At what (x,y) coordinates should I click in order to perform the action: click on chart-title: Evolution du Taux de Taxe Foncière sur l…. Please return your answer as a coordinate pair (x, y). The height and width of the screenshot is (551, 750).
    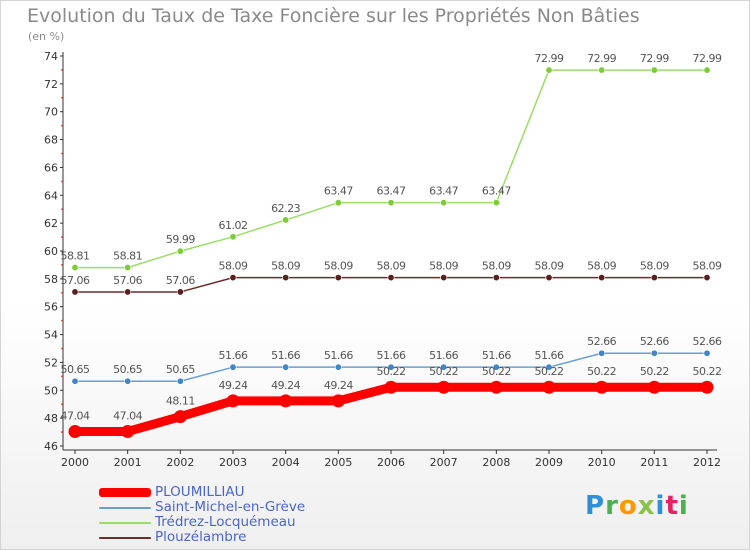
    Looking at the image, I should click on (333, 16).